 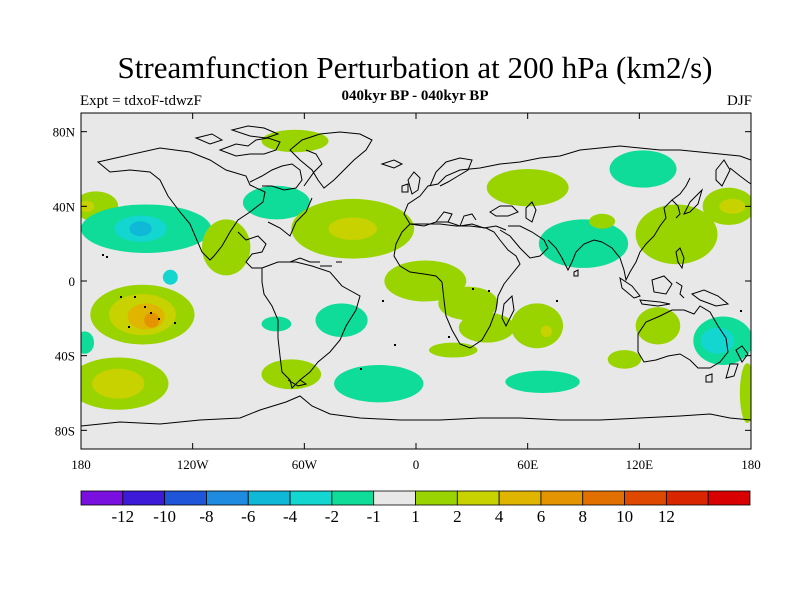 What do you see at coordinates (630, 287) in the screenshot?
I see `coast-sumatra` at bounding box center [630, 287].